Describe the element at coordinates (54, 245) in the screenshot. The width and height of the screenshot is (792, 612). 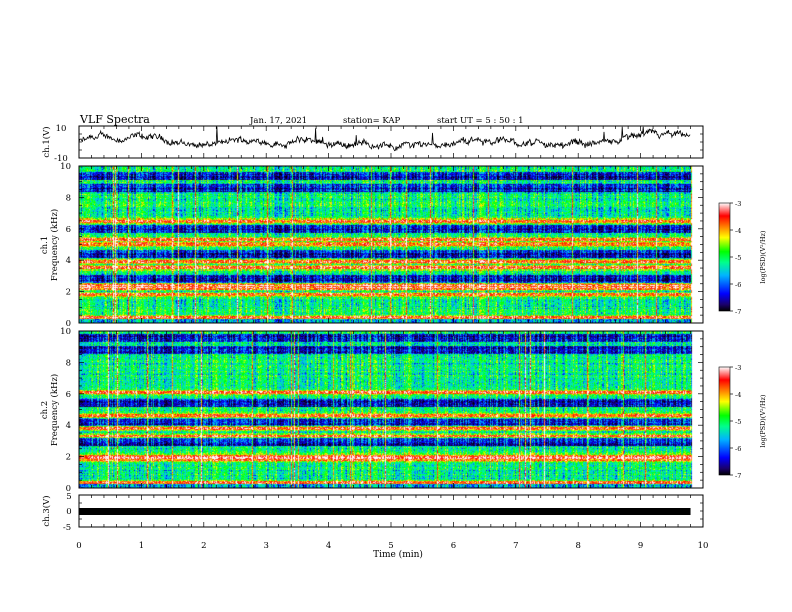
I see `ch1-frequency-label: Frequency (kHz)` at that location.